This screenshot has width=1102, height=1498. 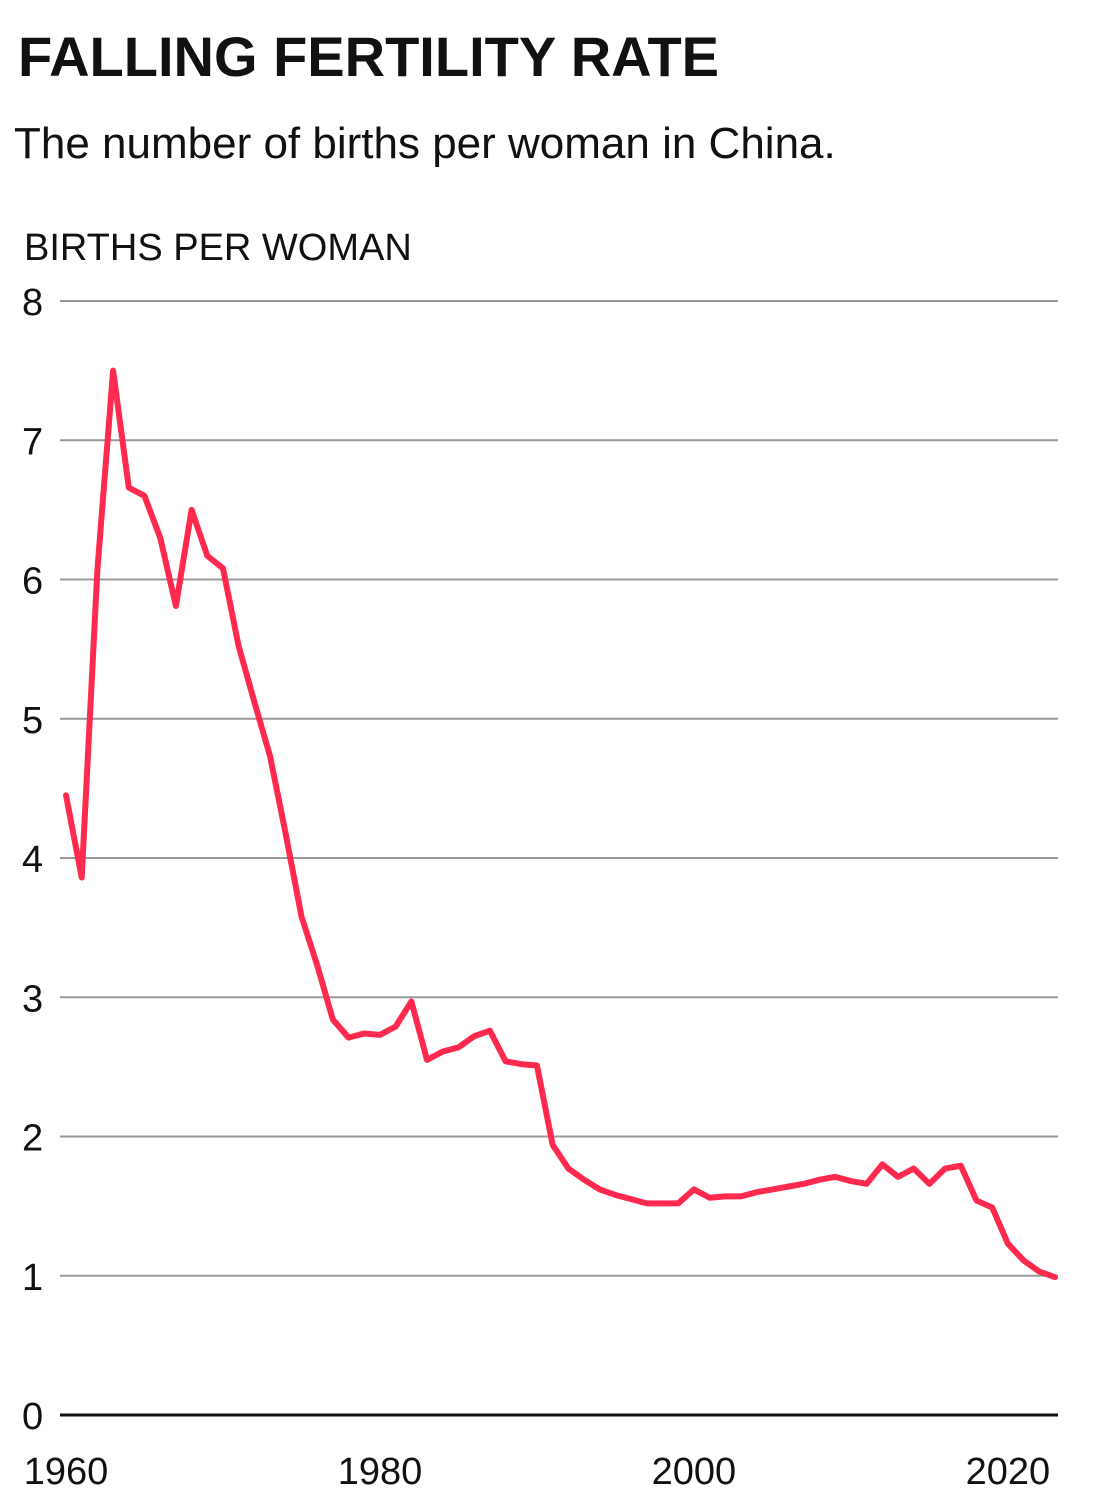 I want to click on x-tick-label: 1980, so click(x=380, y=1472).